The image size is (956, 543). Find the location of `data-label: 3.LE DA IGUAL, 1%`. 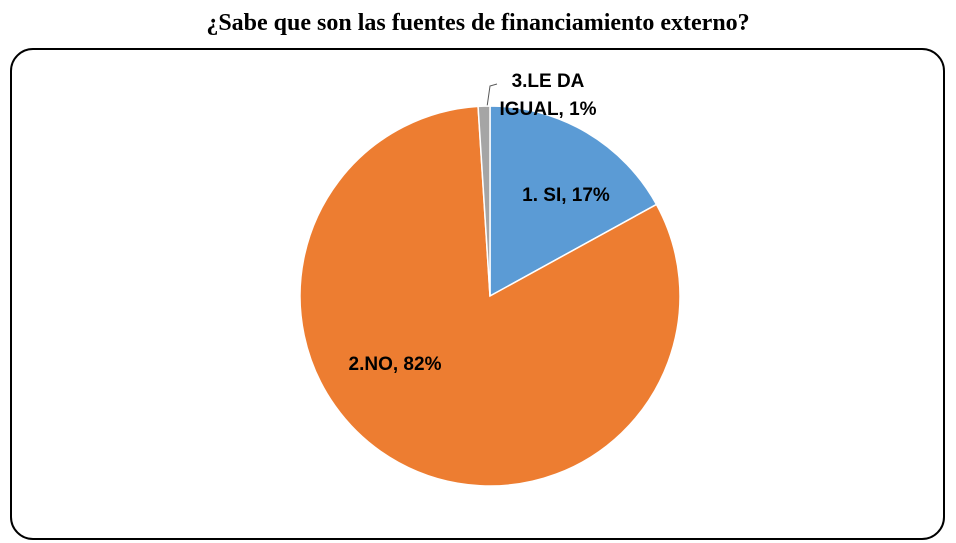

data-label: 3.LE DA IGUAL, 1% is located at coordinates (548, 95).